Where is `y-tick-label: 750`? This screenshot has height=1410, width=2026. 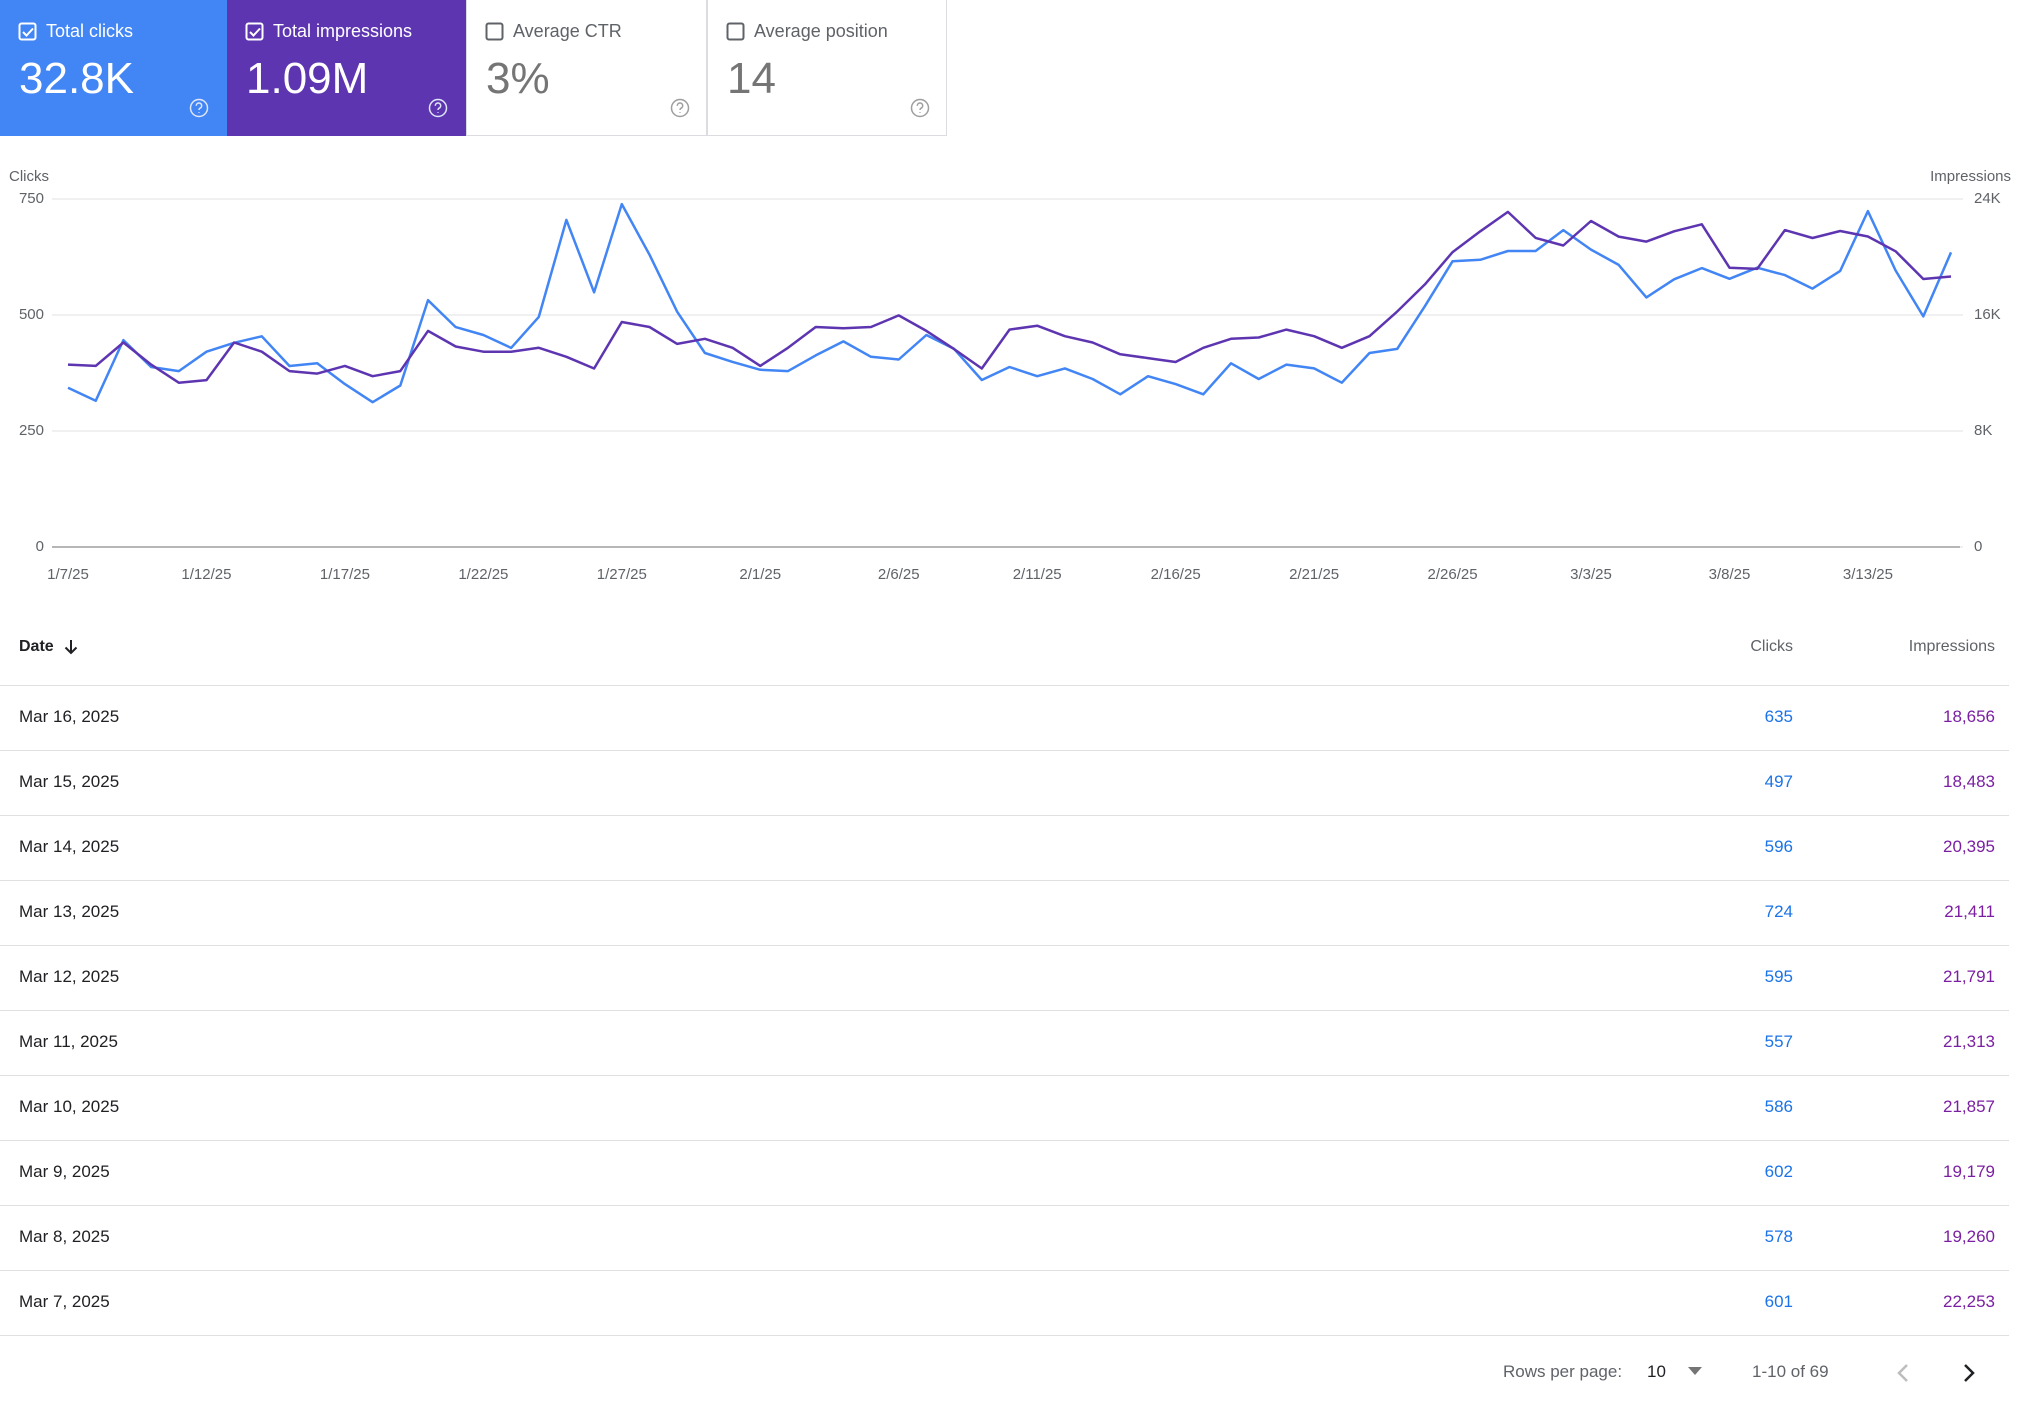 y-tick-label: 750 is located at coordinates (31, 198).